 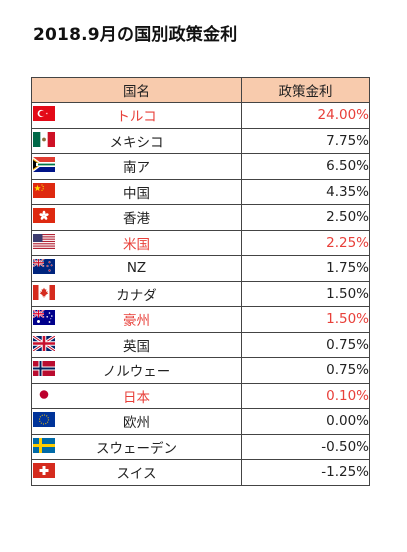 What do you see at coordinates (44, 164) in the screenshot?
I see `south-africa-flag-icon` at bounding box center [44, 164].